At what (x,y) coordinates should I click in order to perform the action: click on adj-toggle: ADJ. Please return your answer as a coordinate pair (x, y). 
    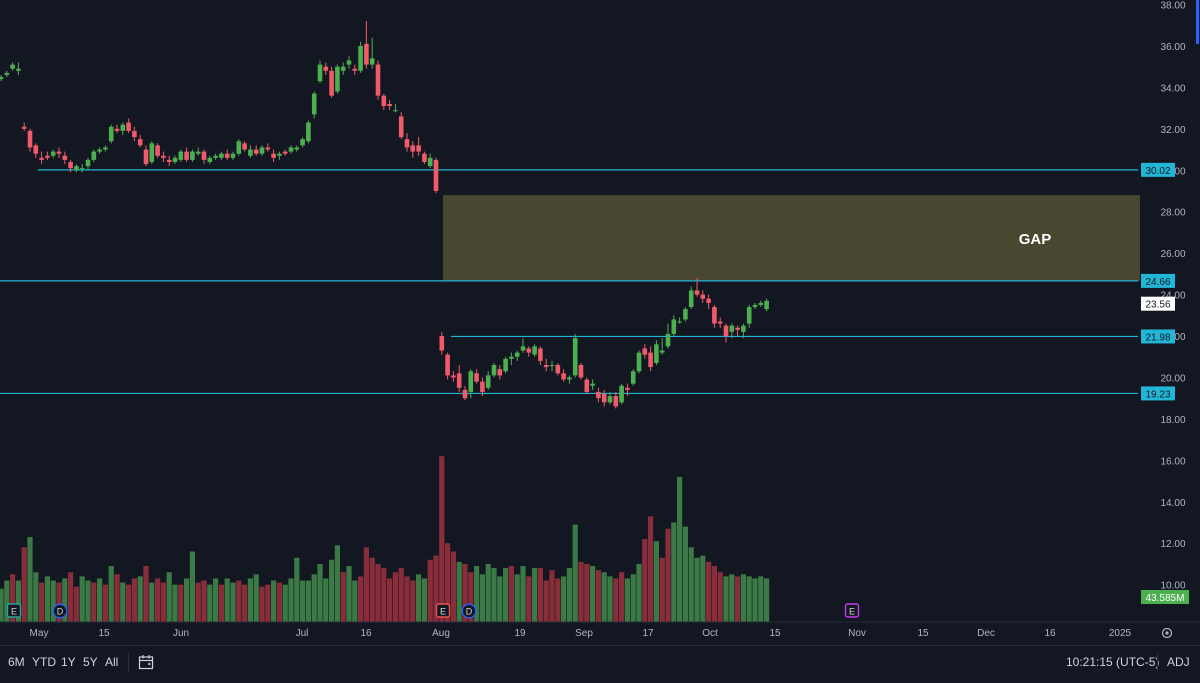
    Looking at the image, I should click on (1178, 662).